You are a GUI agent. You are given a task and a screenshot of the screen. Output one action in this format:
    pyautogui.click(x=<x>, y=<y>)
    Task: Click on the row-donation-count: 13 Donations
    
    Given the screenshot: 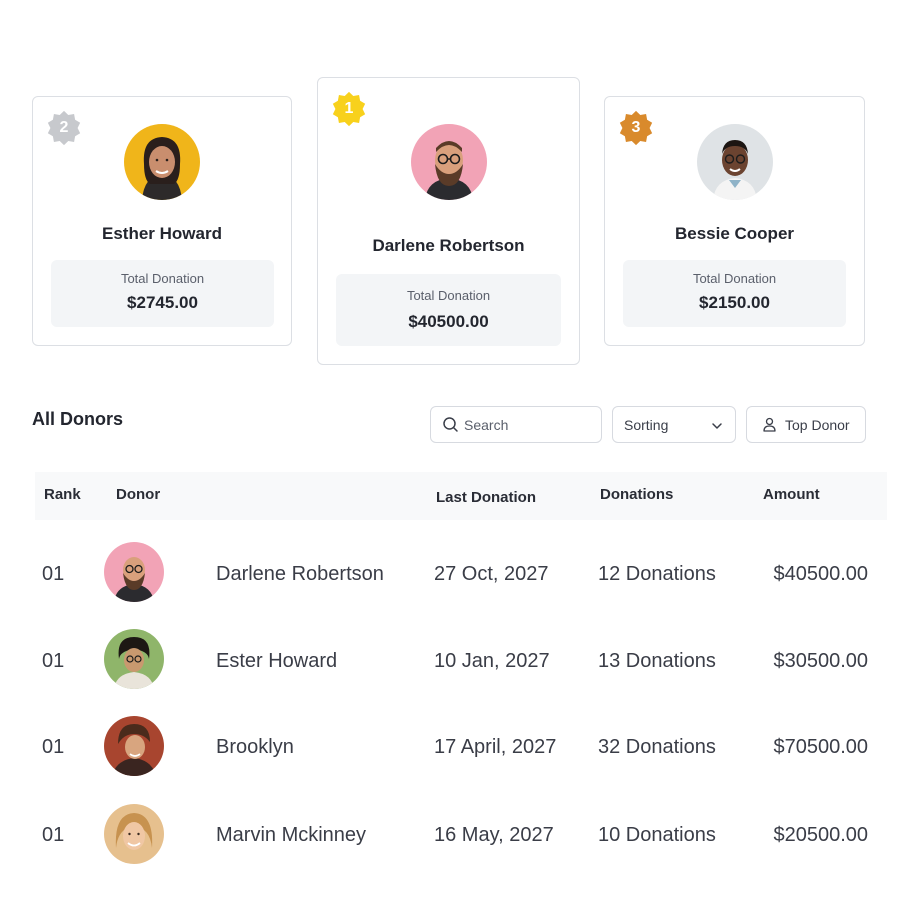 What is the action you would take?
    pyautogui.click(x=657, y=661)
    